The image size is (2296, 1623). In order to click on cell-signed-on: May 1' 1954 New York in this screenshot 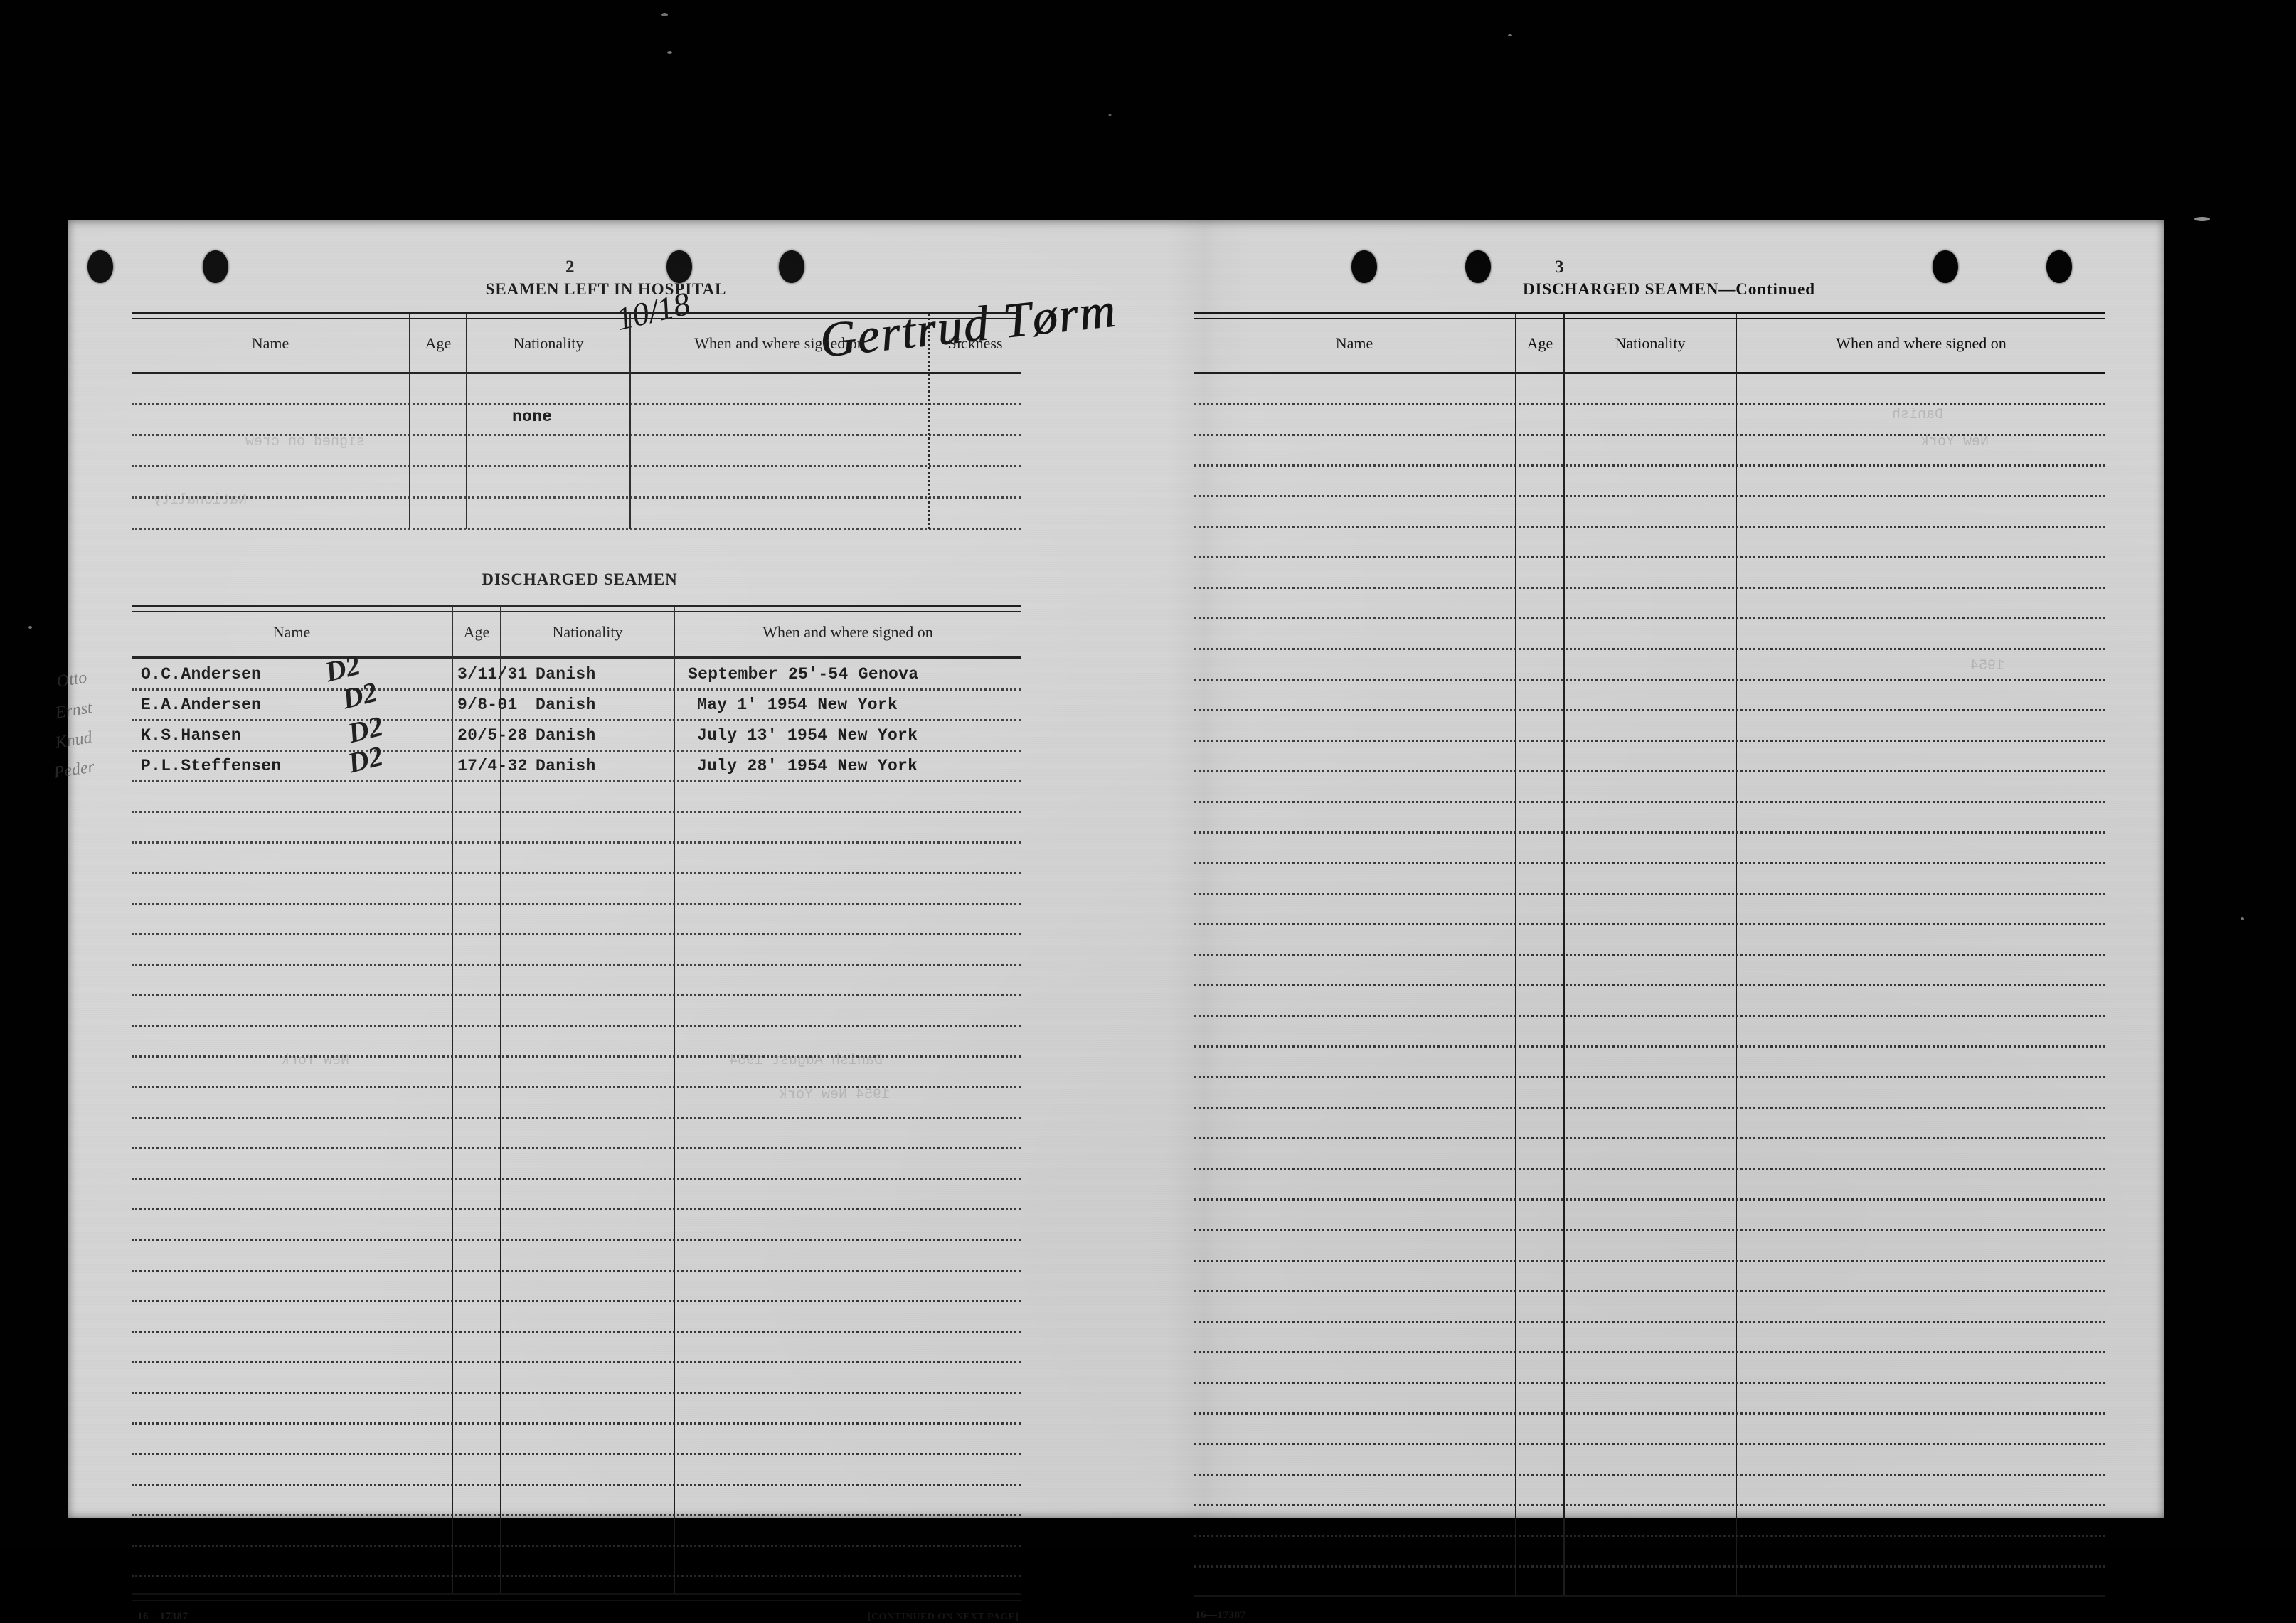, I will do `click(798, 705)`.